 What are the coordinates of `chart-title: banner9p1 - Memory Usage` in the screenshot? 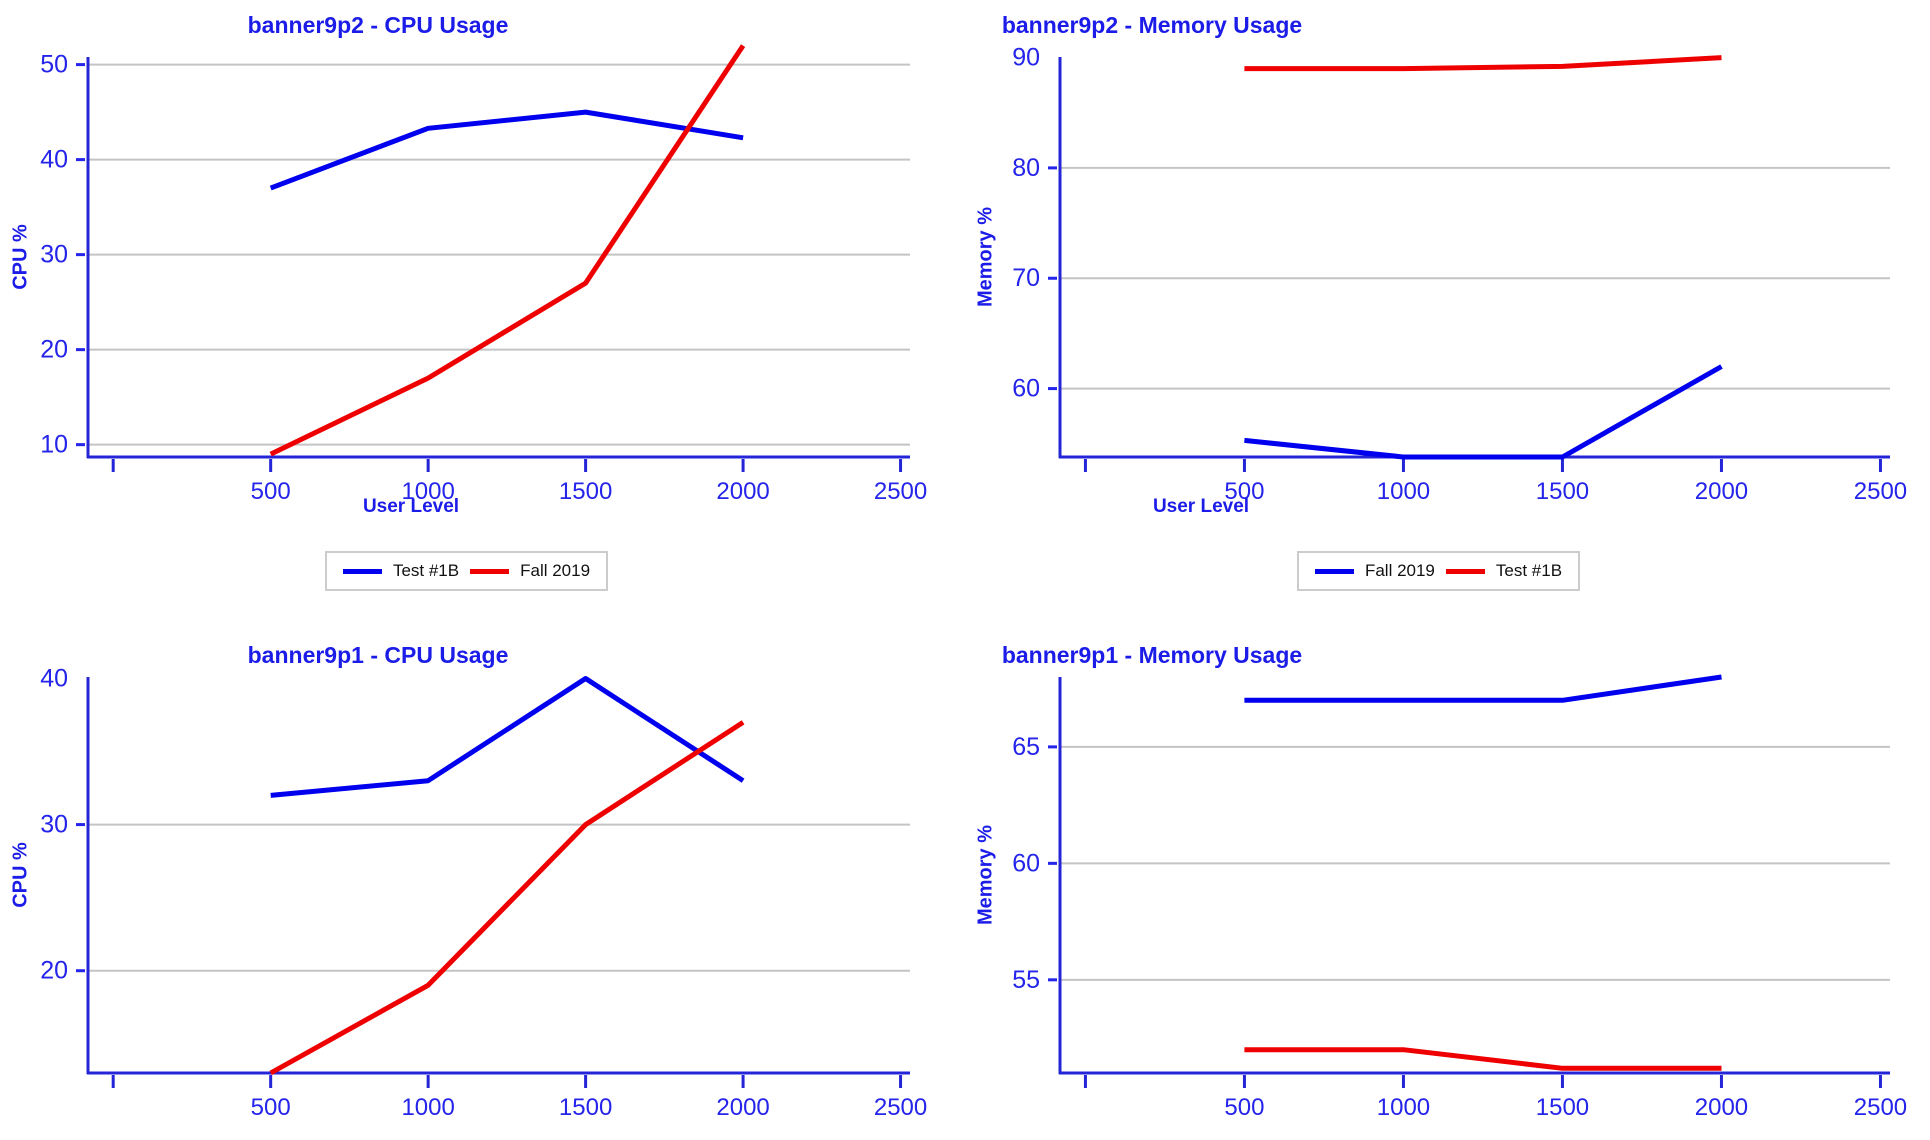 It's located at (1152, 655).